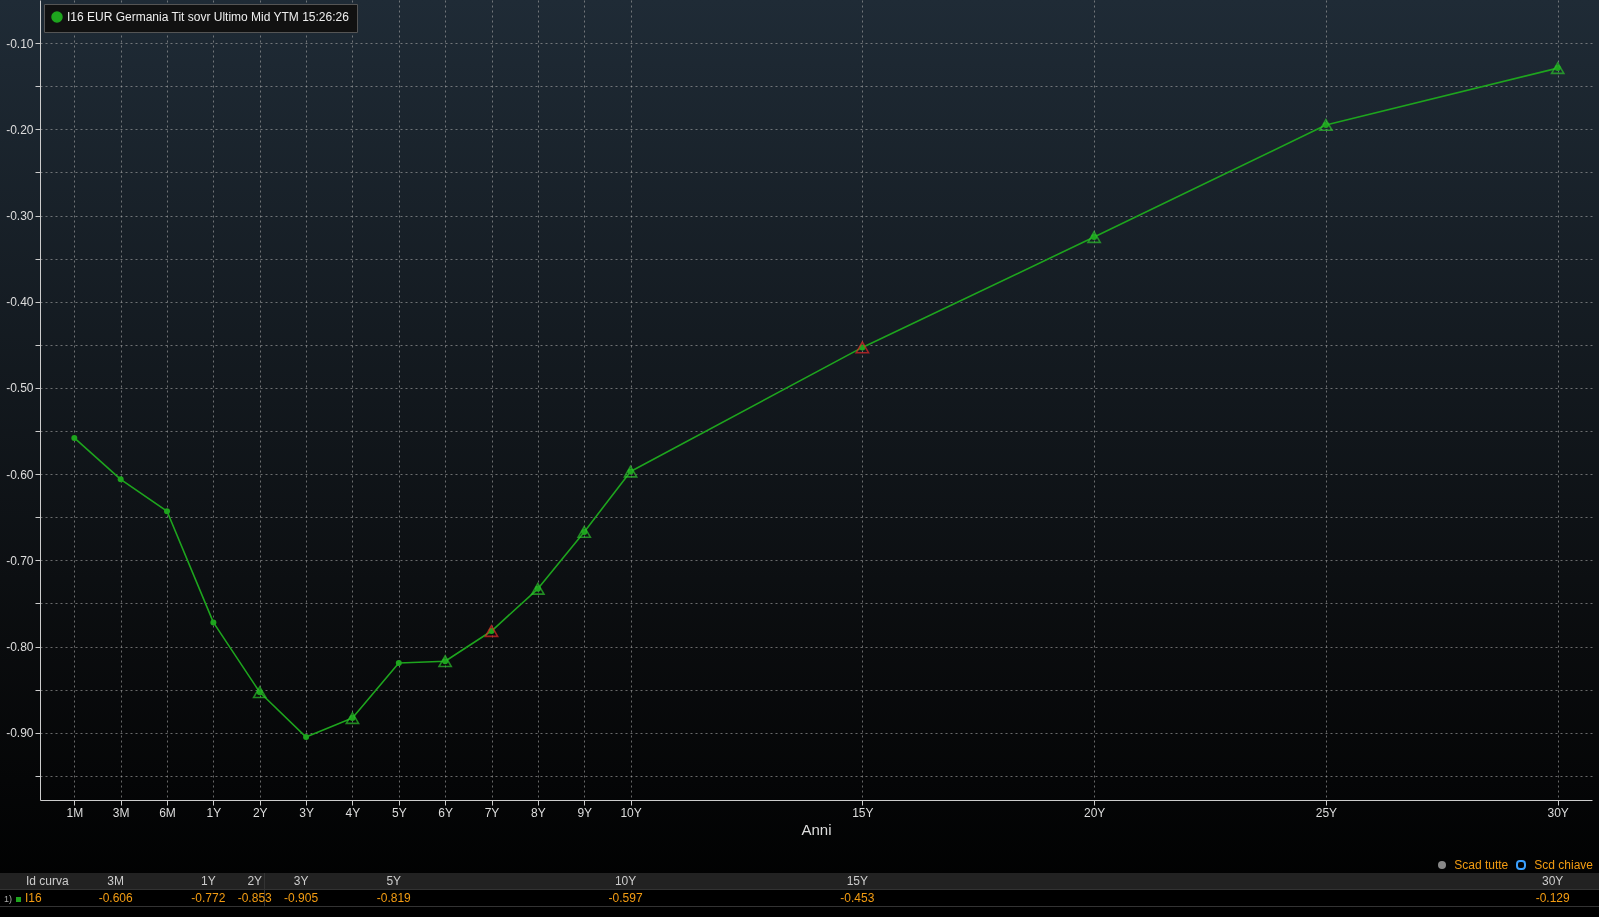 The image size is (1599, 917). Describe the element at coordinates (301, 881) in the screenshot. I see `category-label: 3Y` at that location.